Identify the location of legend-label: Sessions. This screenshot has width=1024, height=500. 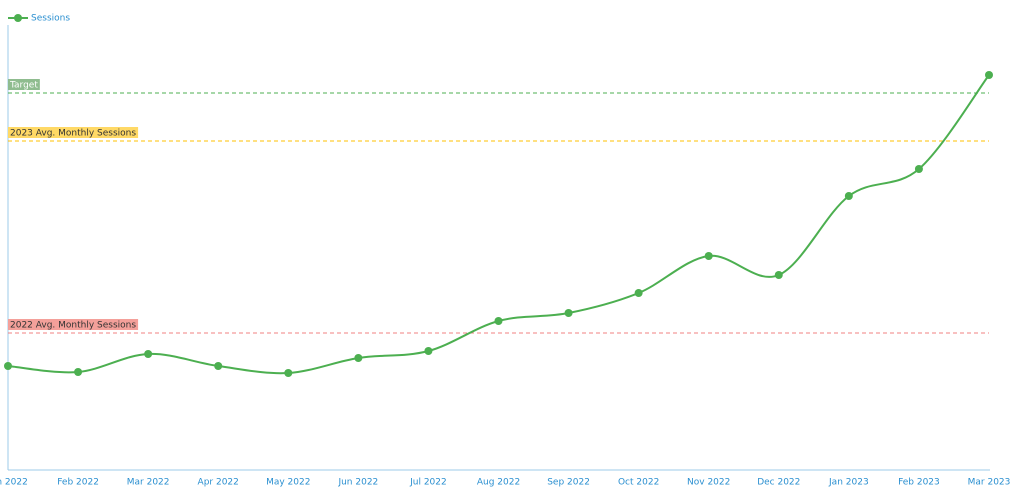
(50, 19).